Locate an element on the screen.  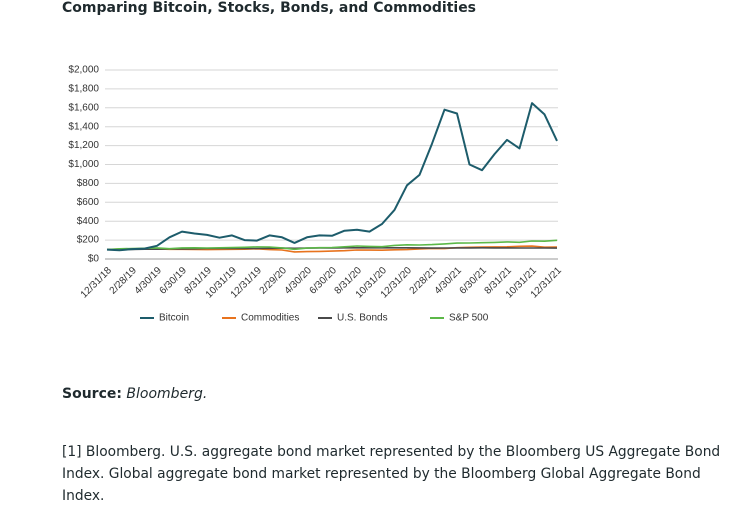
series-line is located at coordinates (332, 245).